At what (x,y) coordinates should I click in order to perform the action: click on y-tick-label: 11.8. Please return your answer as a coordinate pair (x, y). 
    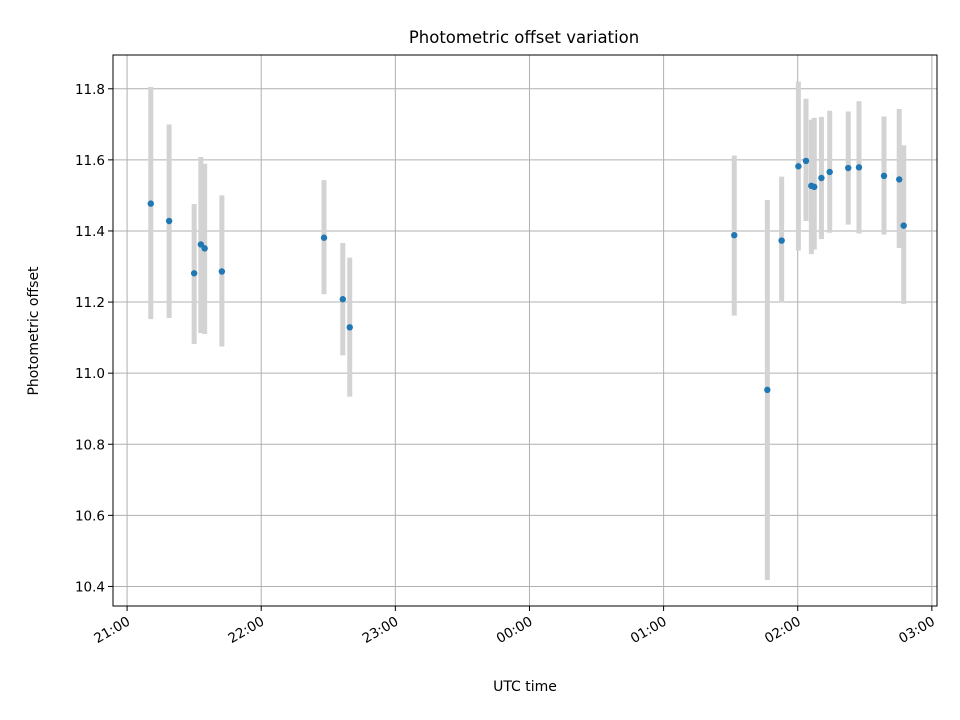
    Looking at the image, I should click on (90, 90).